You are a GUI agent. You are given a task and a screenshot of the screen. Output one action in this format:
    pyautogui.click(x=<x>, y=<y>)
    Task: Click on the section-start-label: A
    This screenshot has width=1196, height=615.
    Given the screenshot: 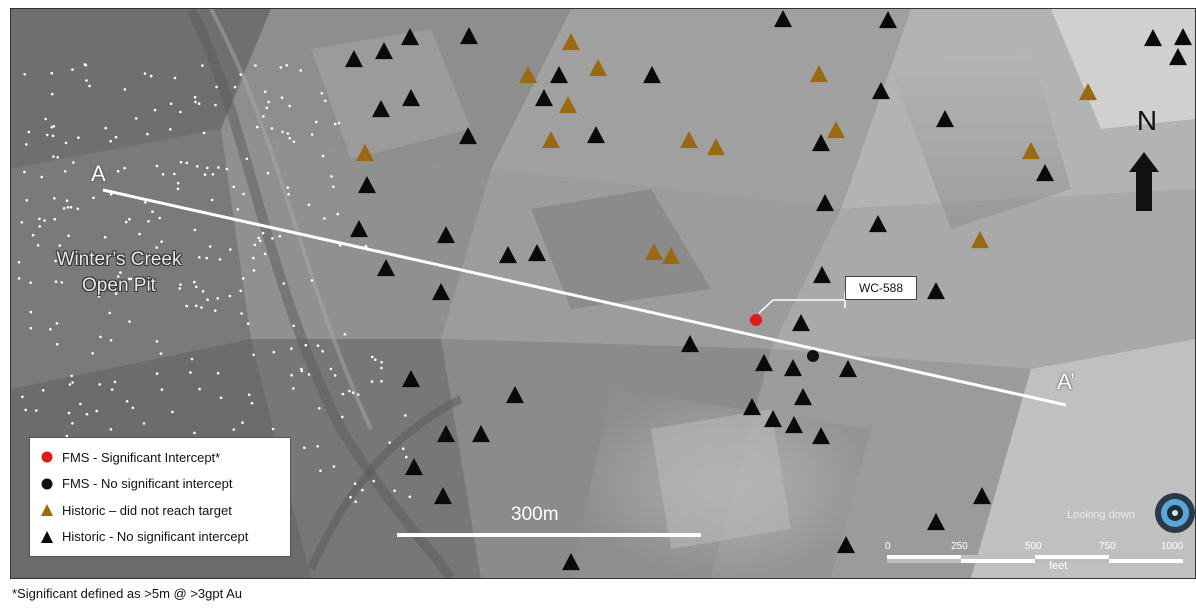 What is the action you would take?
    pyautogui.click(x=98, y=173)
    